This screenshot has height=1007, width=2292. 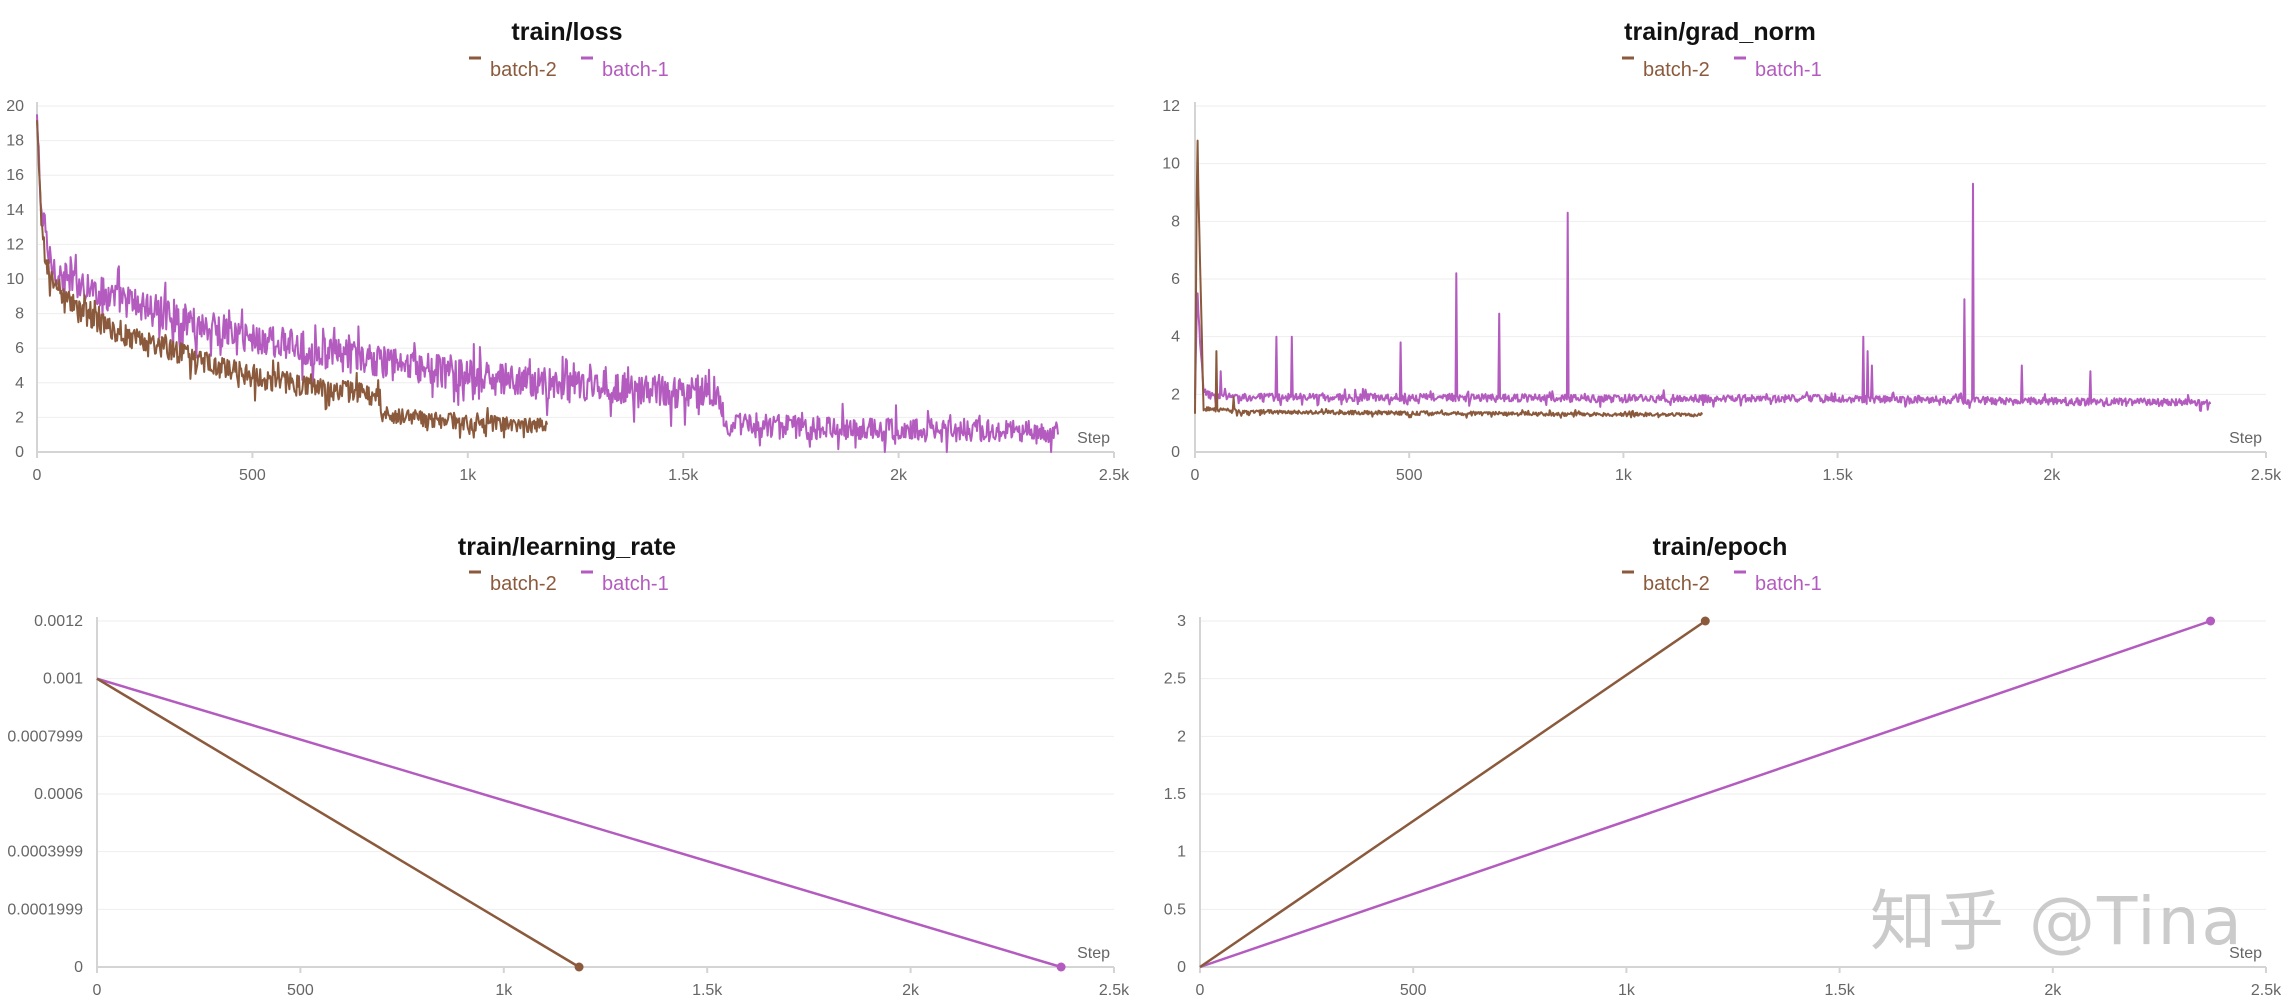 I want to click on chart-title: train/grad_norm, so click(x=1720, y=32).